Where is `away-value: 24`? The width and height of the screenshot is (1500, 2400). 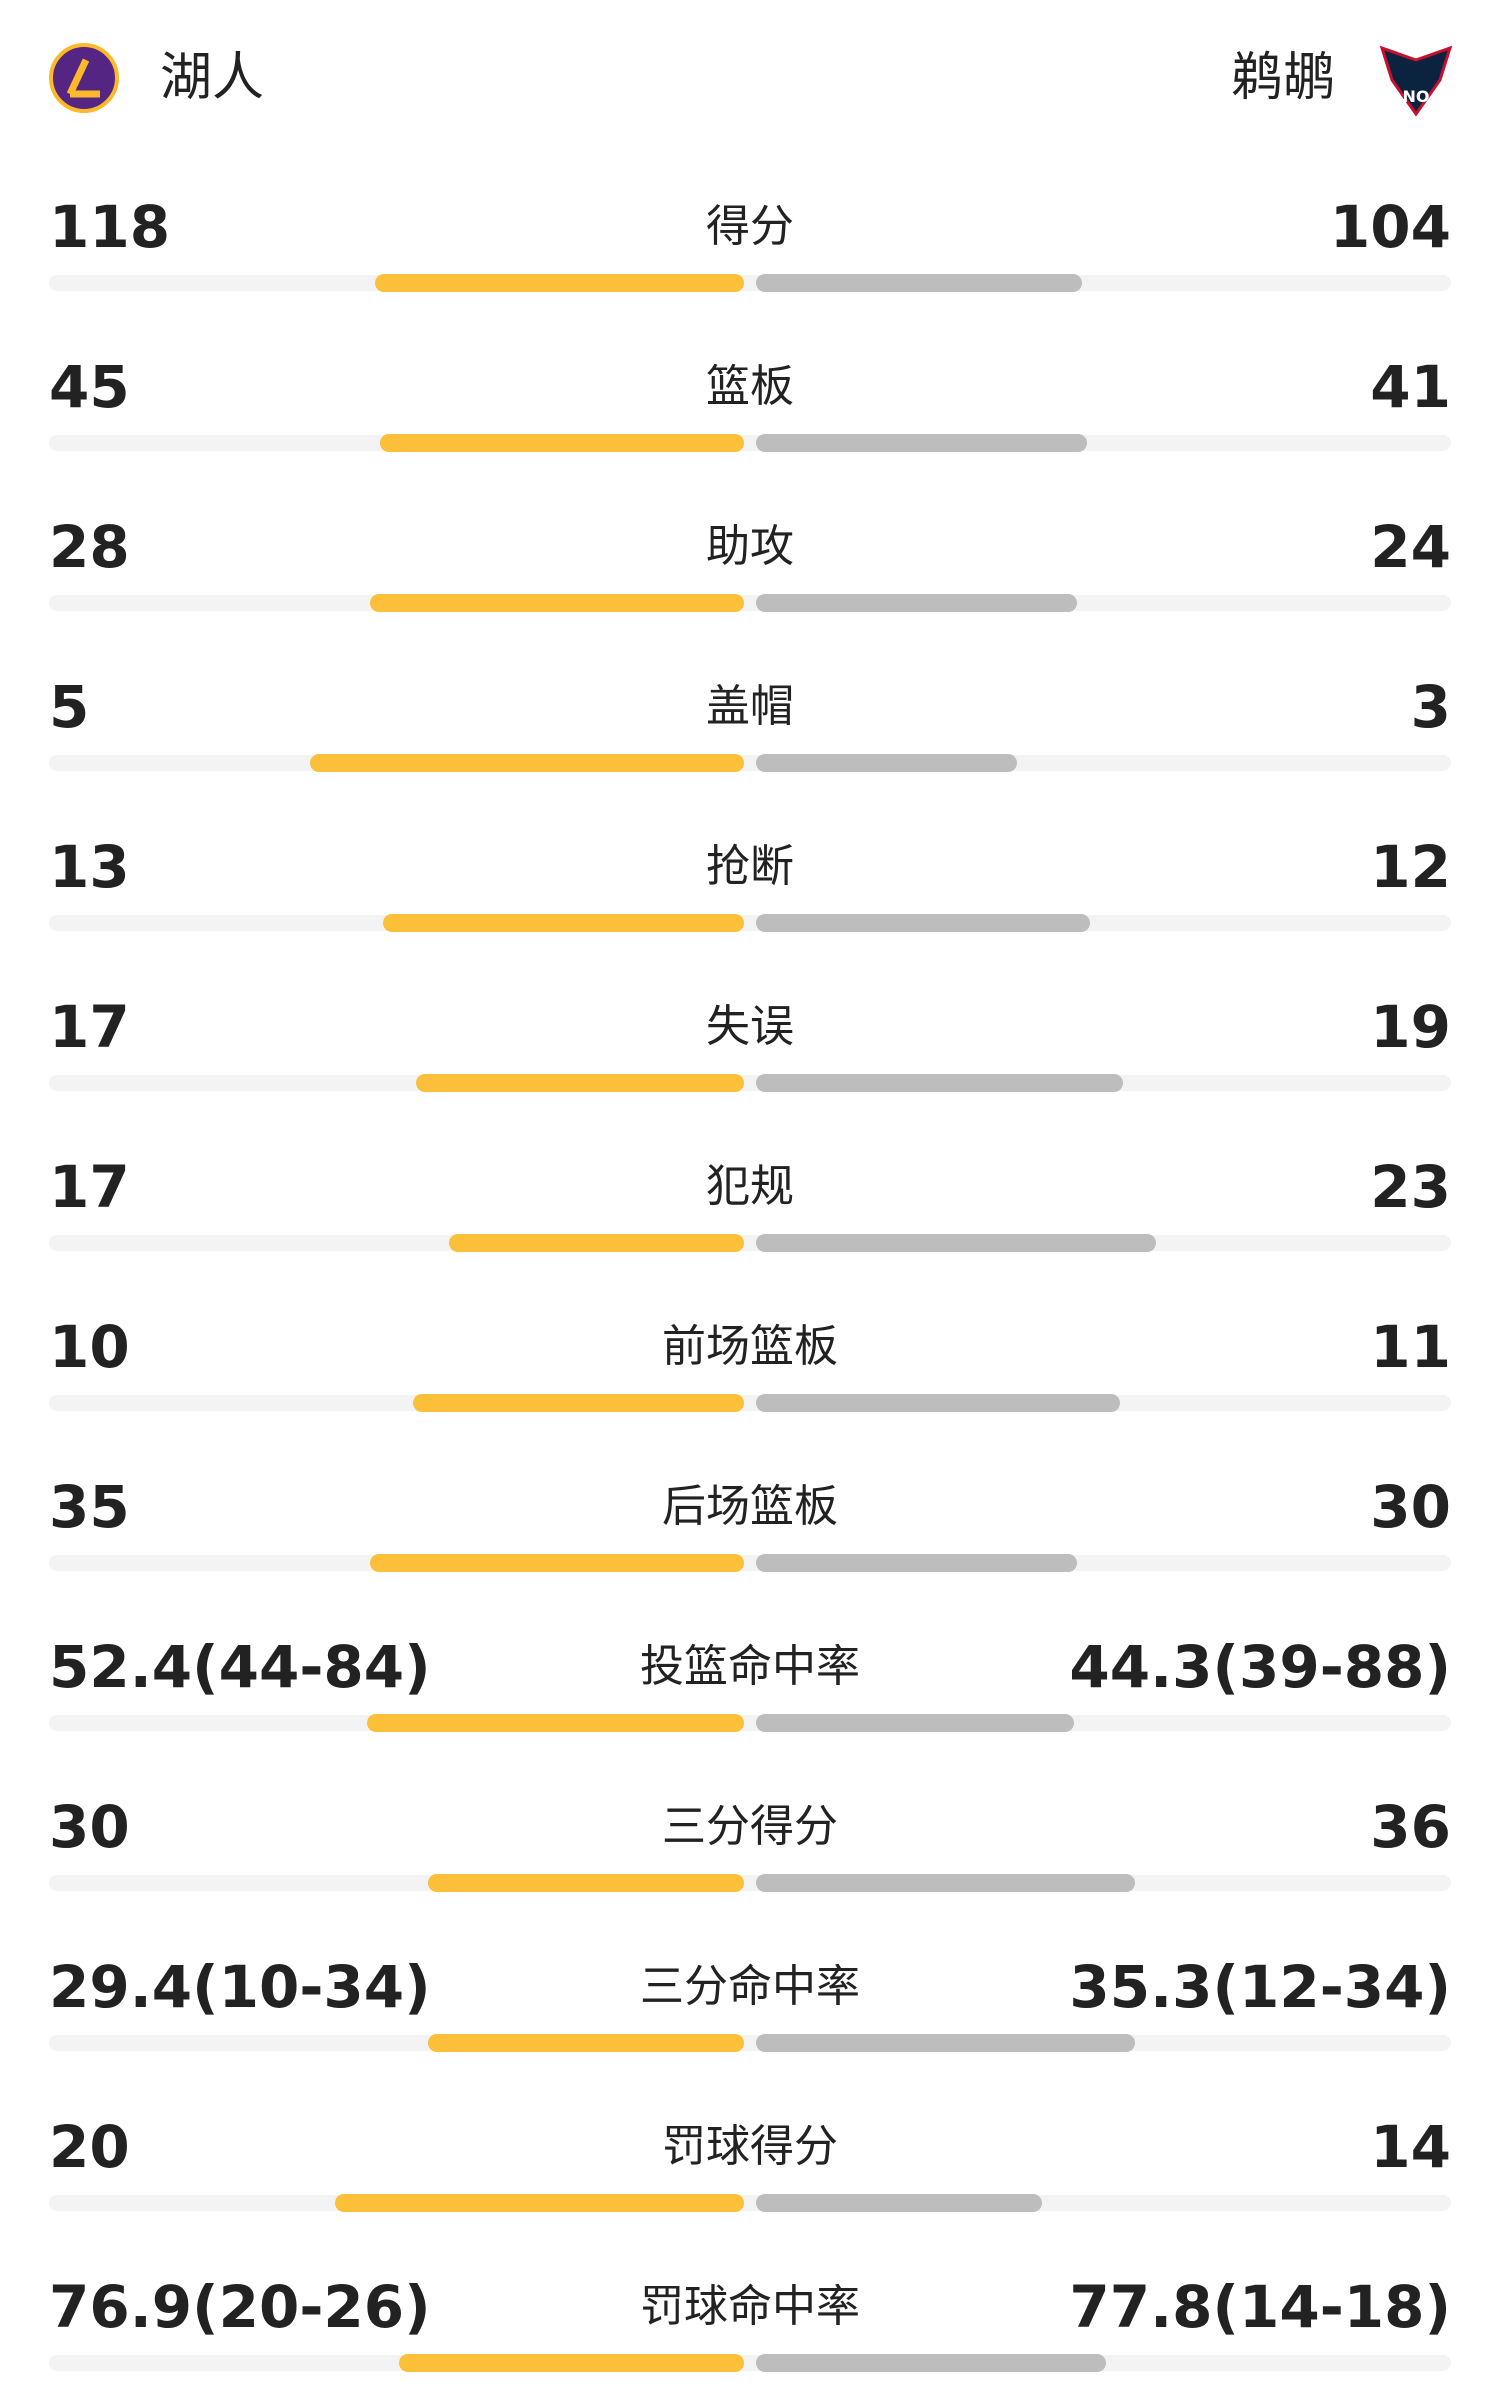
away-value: 24 is located at coordinates (1410, 547).